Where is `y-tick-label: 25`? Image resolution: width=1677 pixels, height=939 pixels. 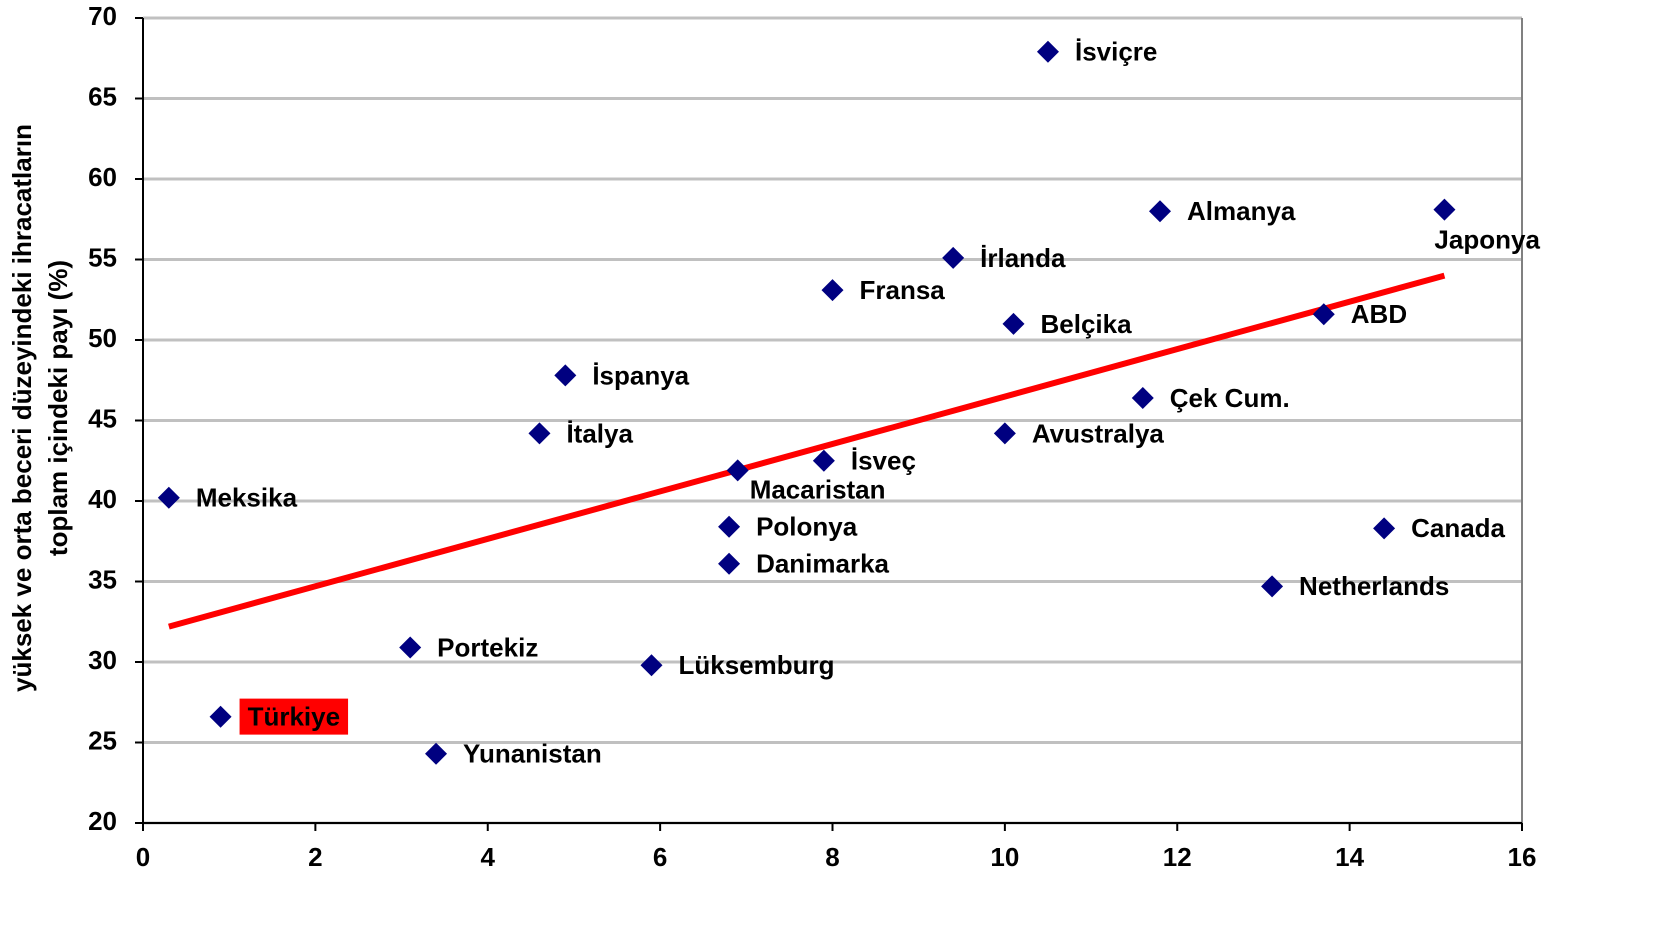
y-tick-label: 25 is located at coordinates (102, 740).